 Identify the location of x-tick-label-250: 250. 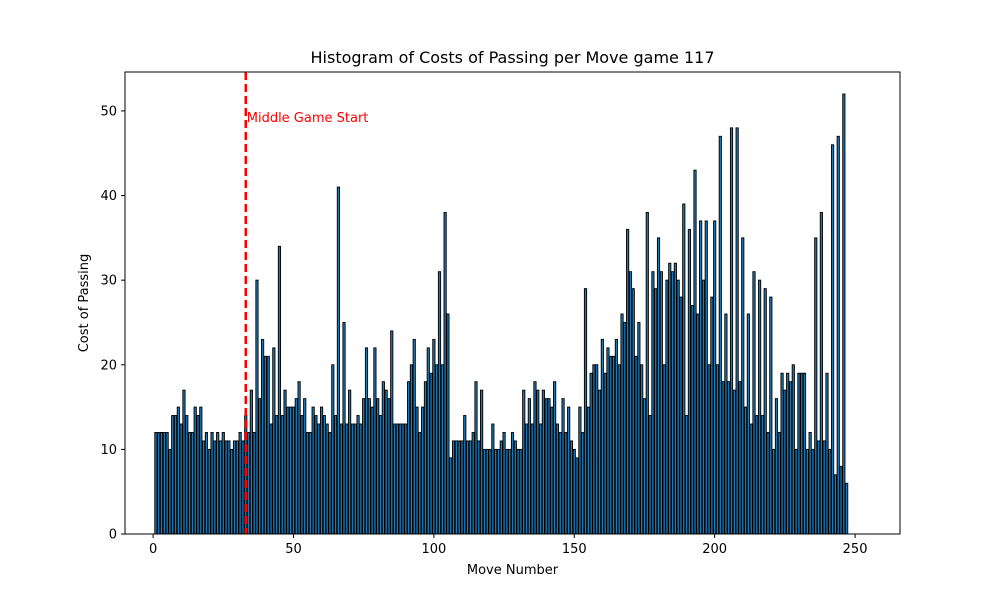
(855, 549).